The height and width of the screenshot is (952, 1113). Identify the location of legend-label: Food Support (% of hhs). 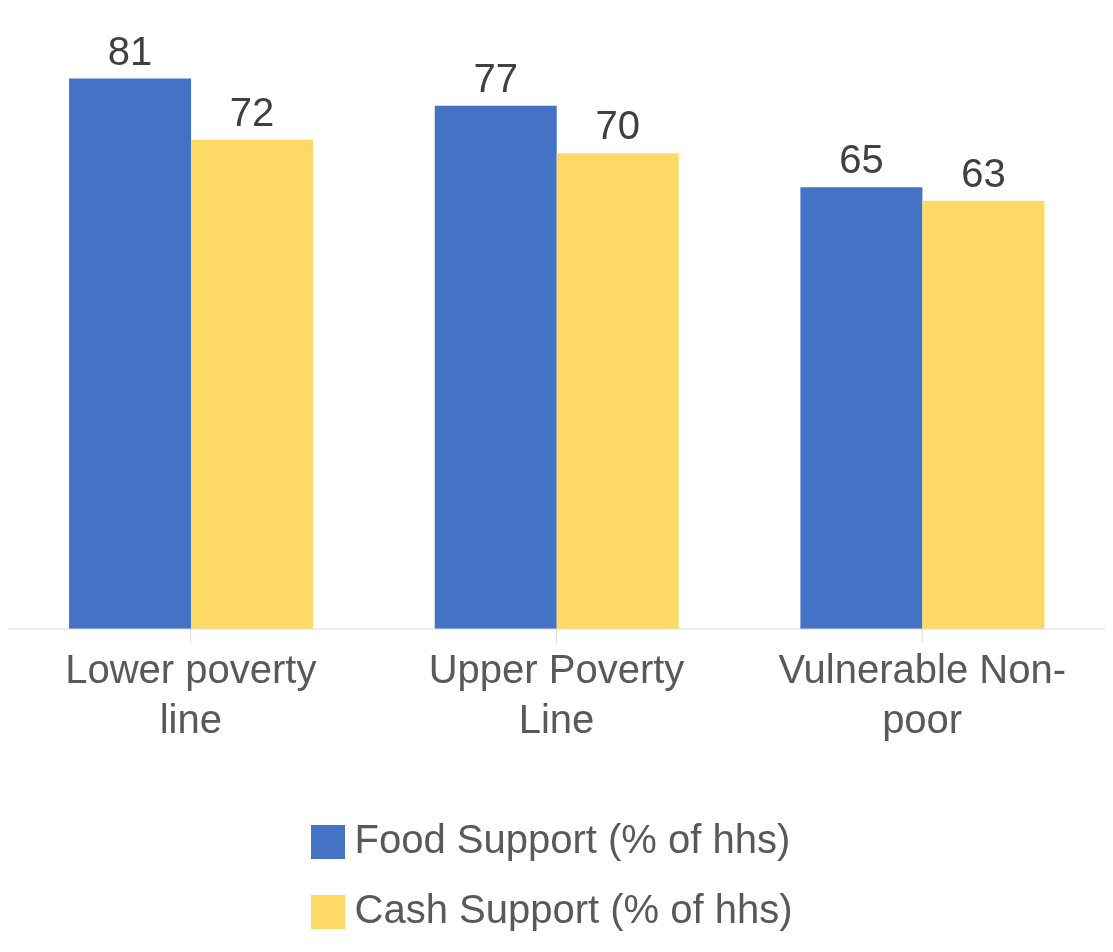
(572, 839).